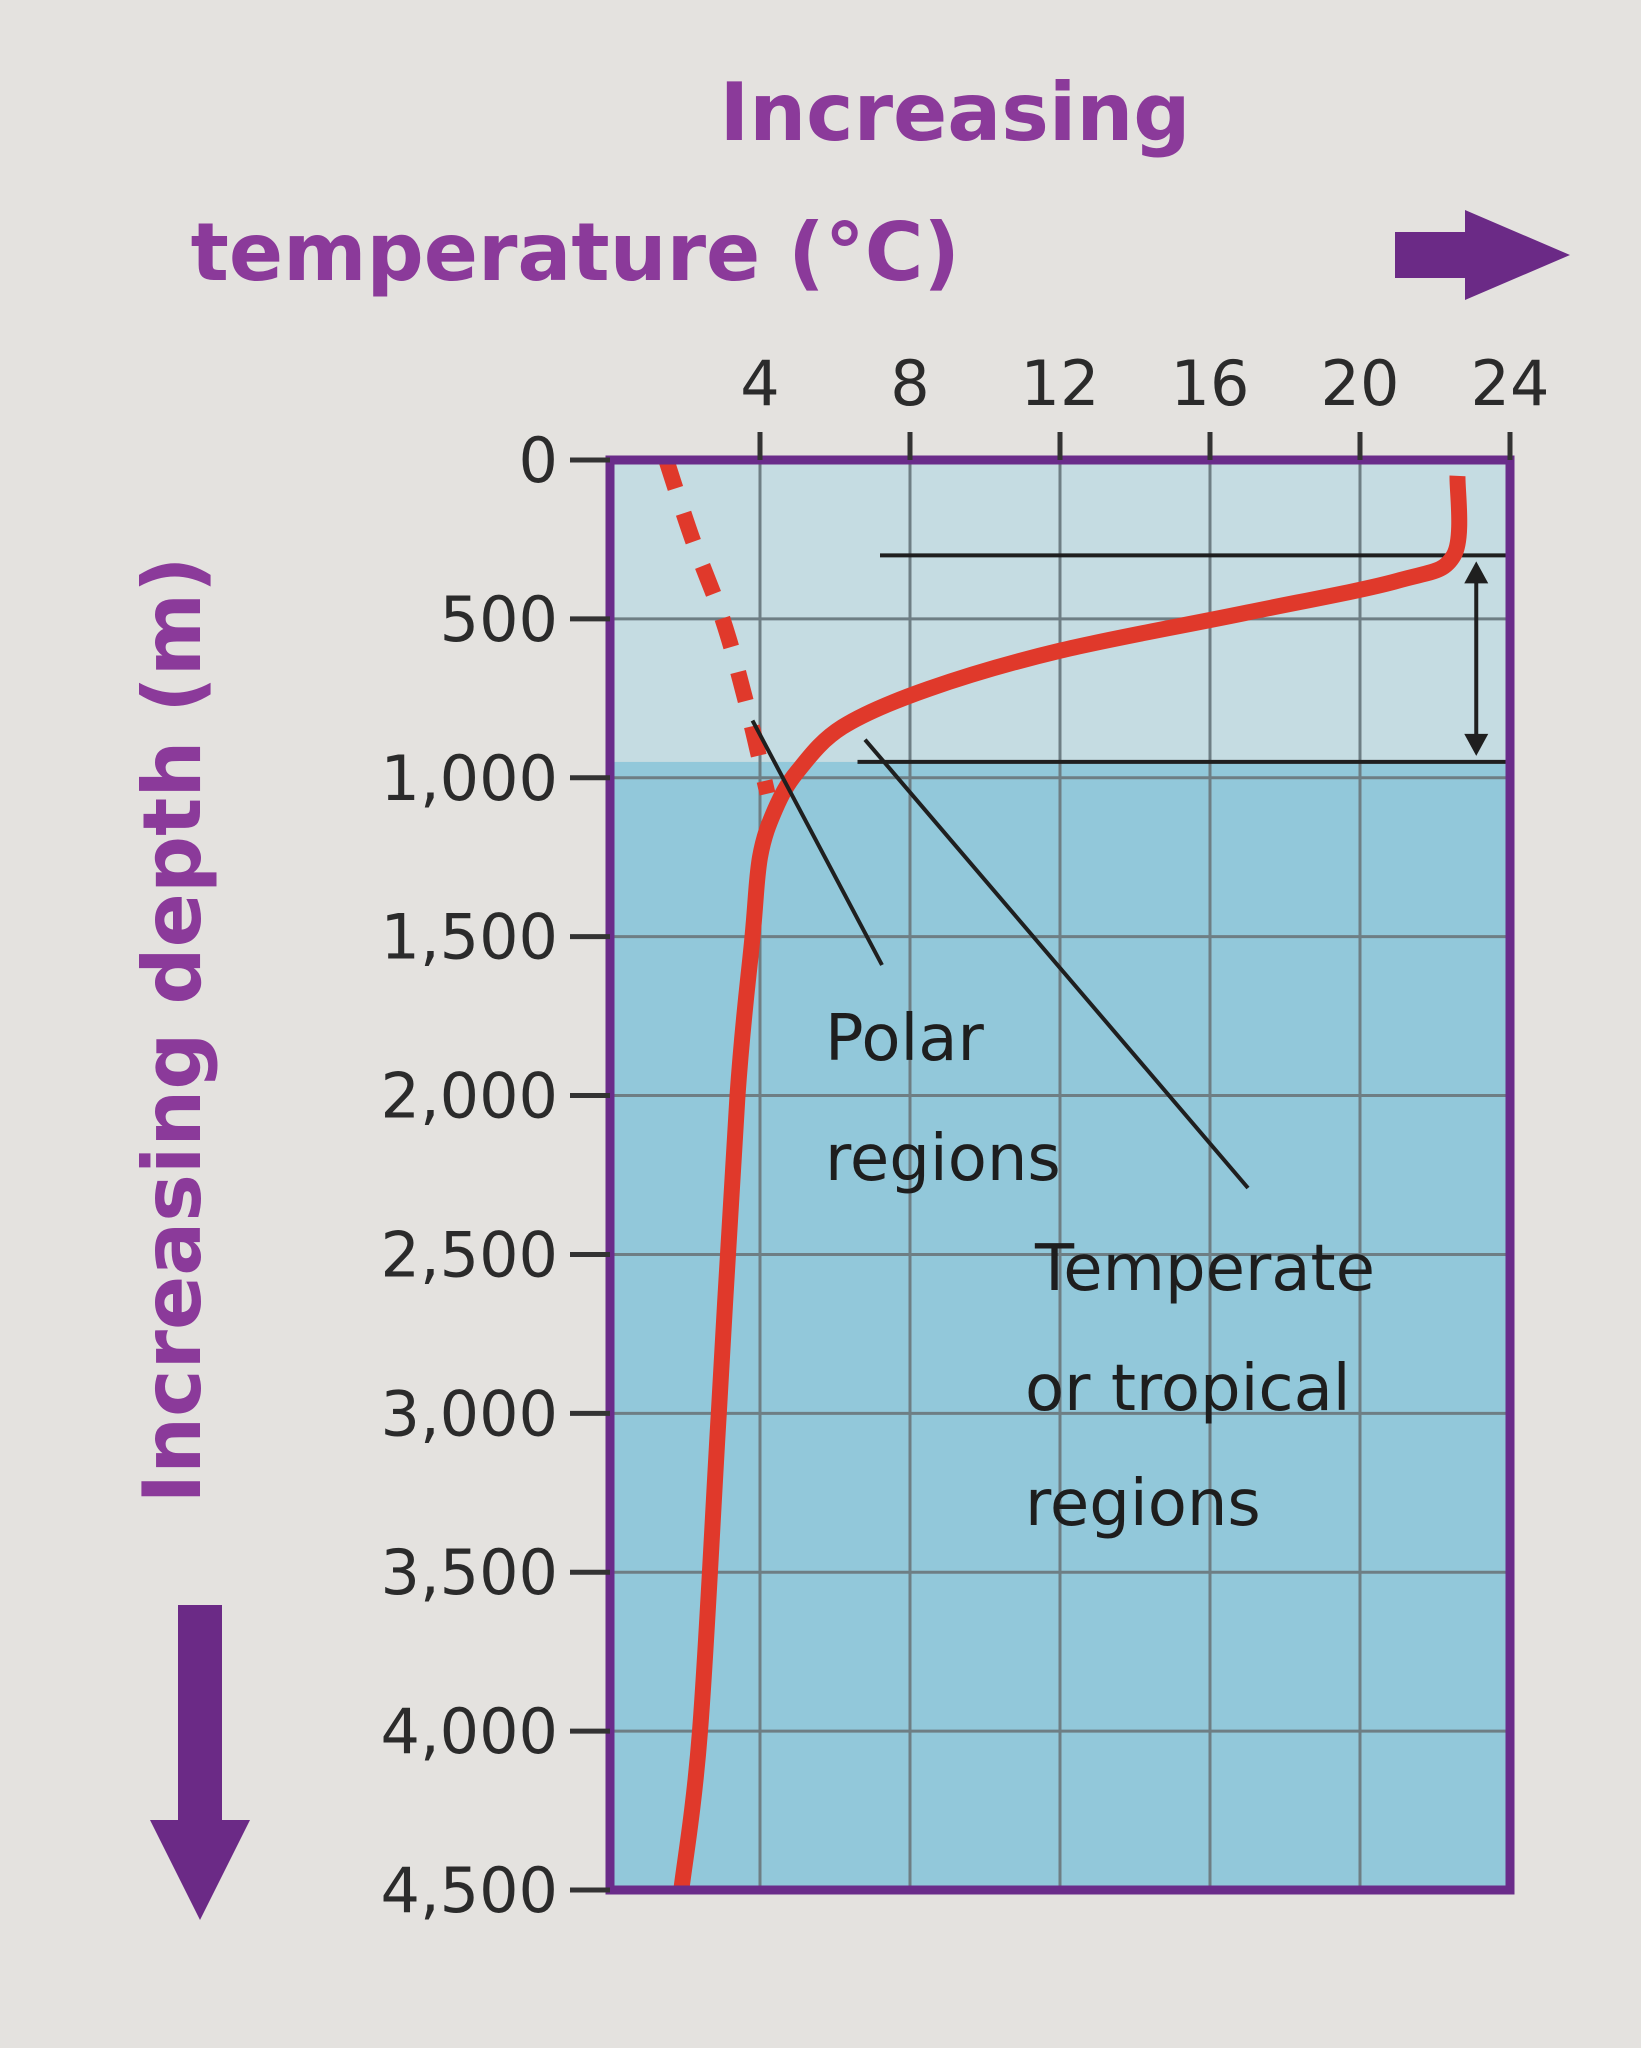 The height and width of the screenshot is (2048, 1641). Describe the element at coordinates (1143, 1504) in the screenshot. I see `annotation-temperate-line-3: regions` at that location.